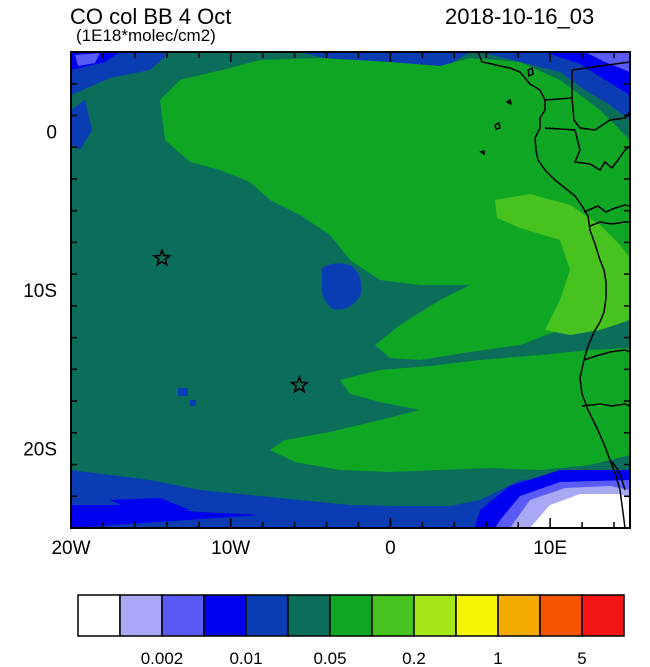  What do you see at coordinates (40, 450) in the screenshot?
I see `y-tick-label: 20S` at bounding box center [40, 450].